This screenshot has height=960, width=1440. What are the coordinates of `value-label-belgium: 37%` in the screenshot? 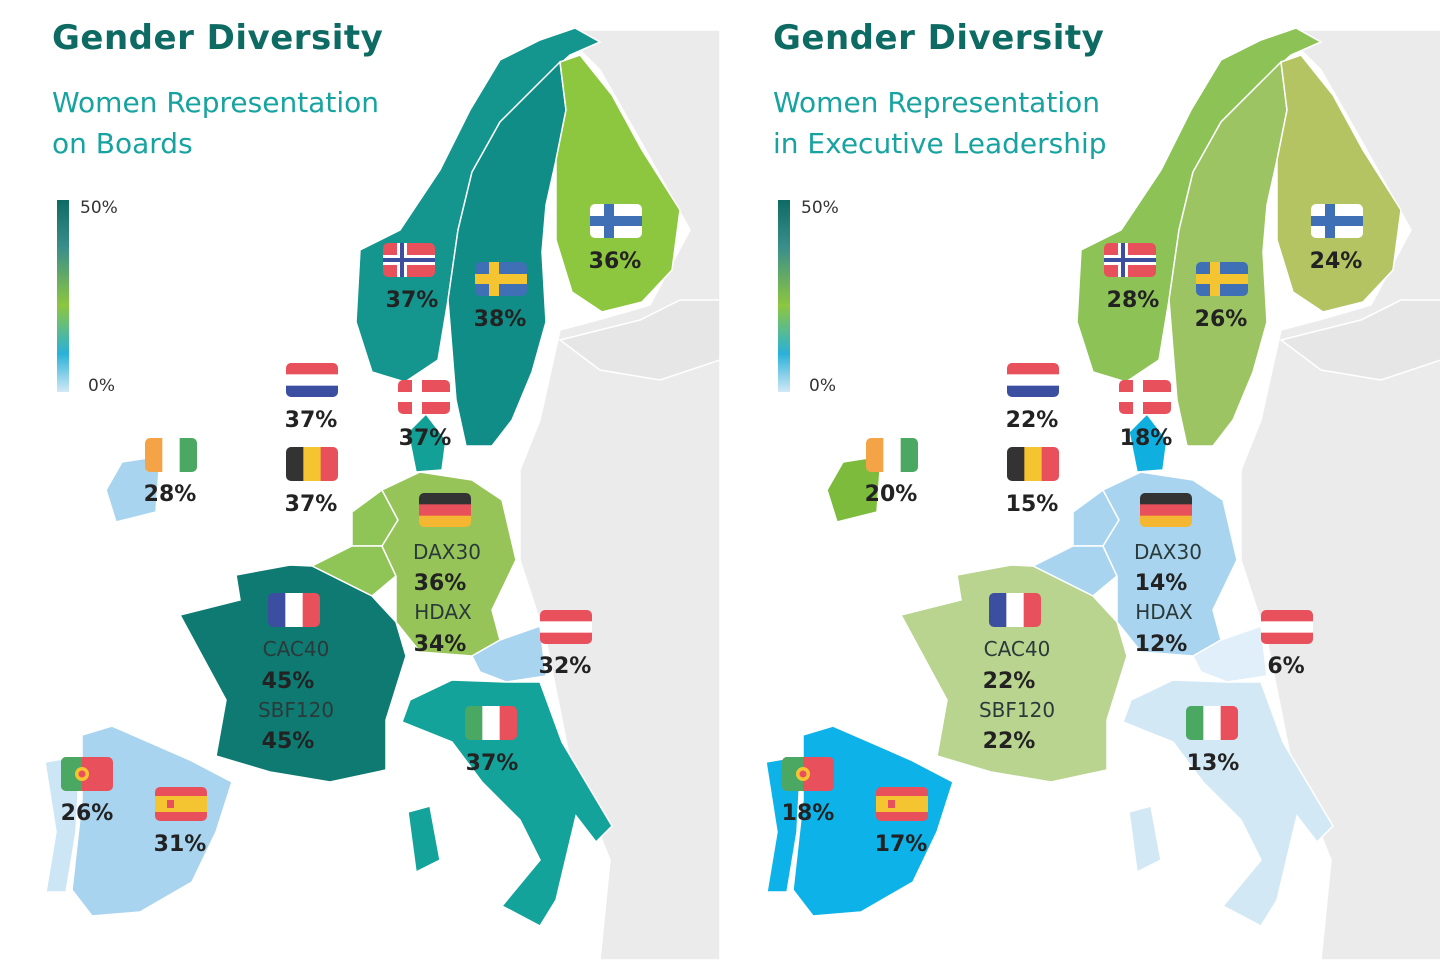 It's located at (311, 504).